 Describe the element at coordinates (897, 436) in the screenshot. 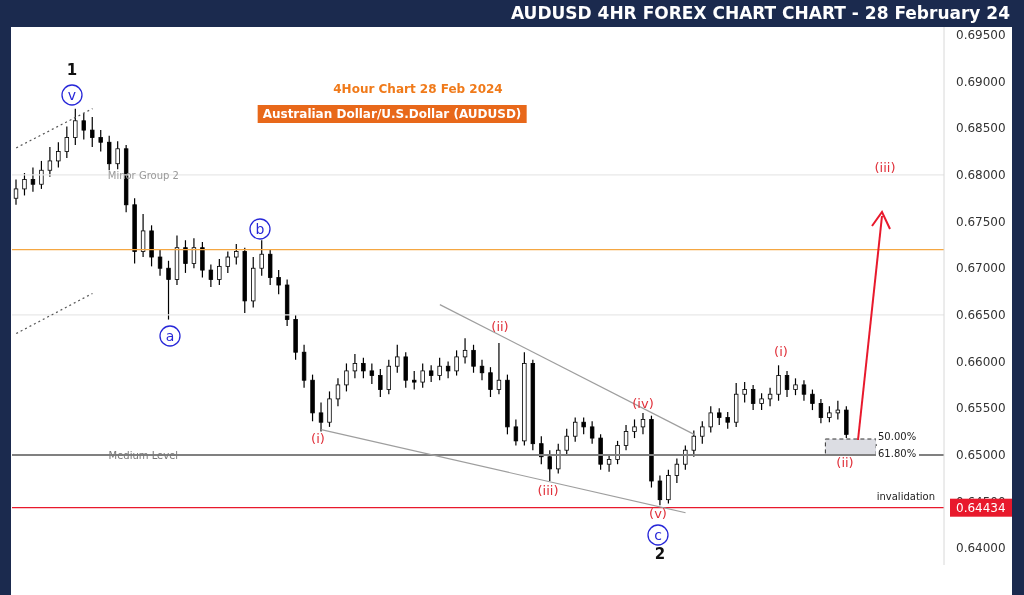

I see `annotation: 50.00%` at that location.